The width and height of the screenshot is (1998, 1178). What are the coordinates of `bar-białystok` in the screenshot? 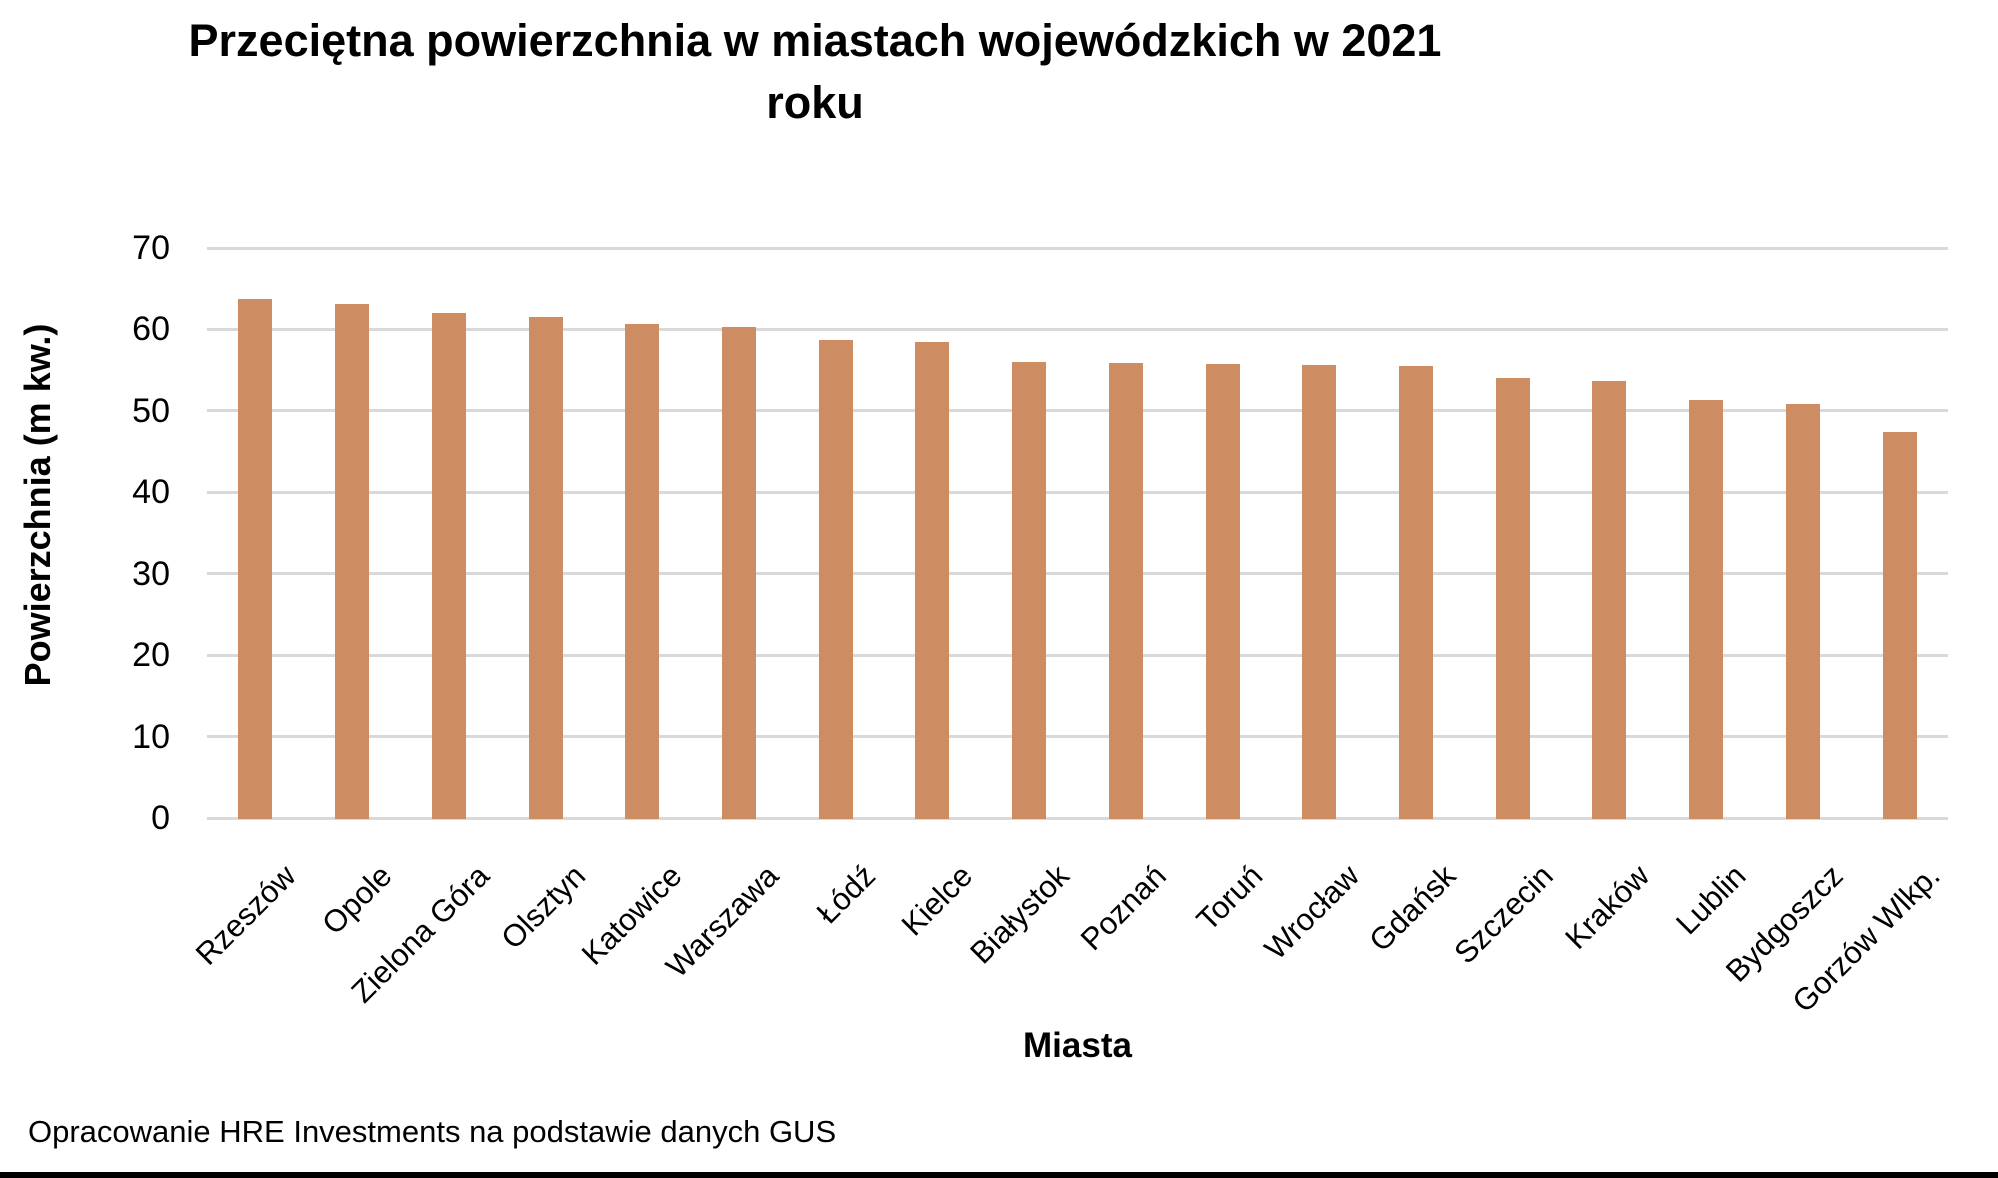 It's located at (1029, 590).